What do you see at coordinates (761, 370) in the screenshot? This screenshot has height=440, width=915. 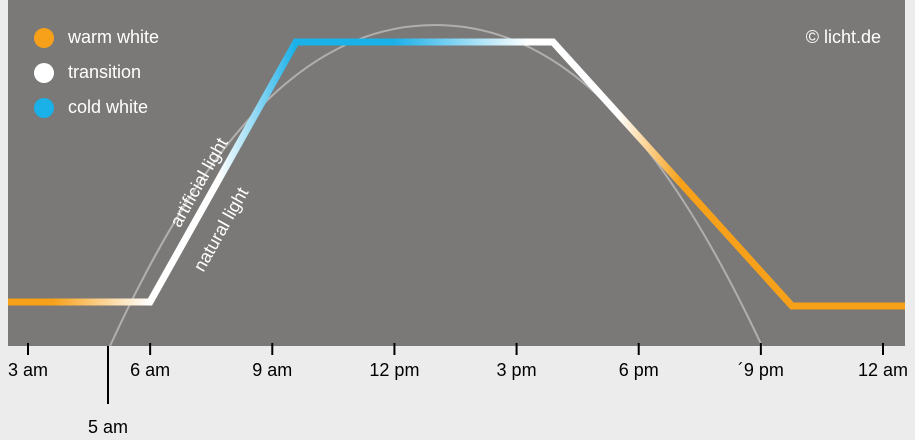 I see `tick-label: ´9 pm` at bounding box center [761, 370].